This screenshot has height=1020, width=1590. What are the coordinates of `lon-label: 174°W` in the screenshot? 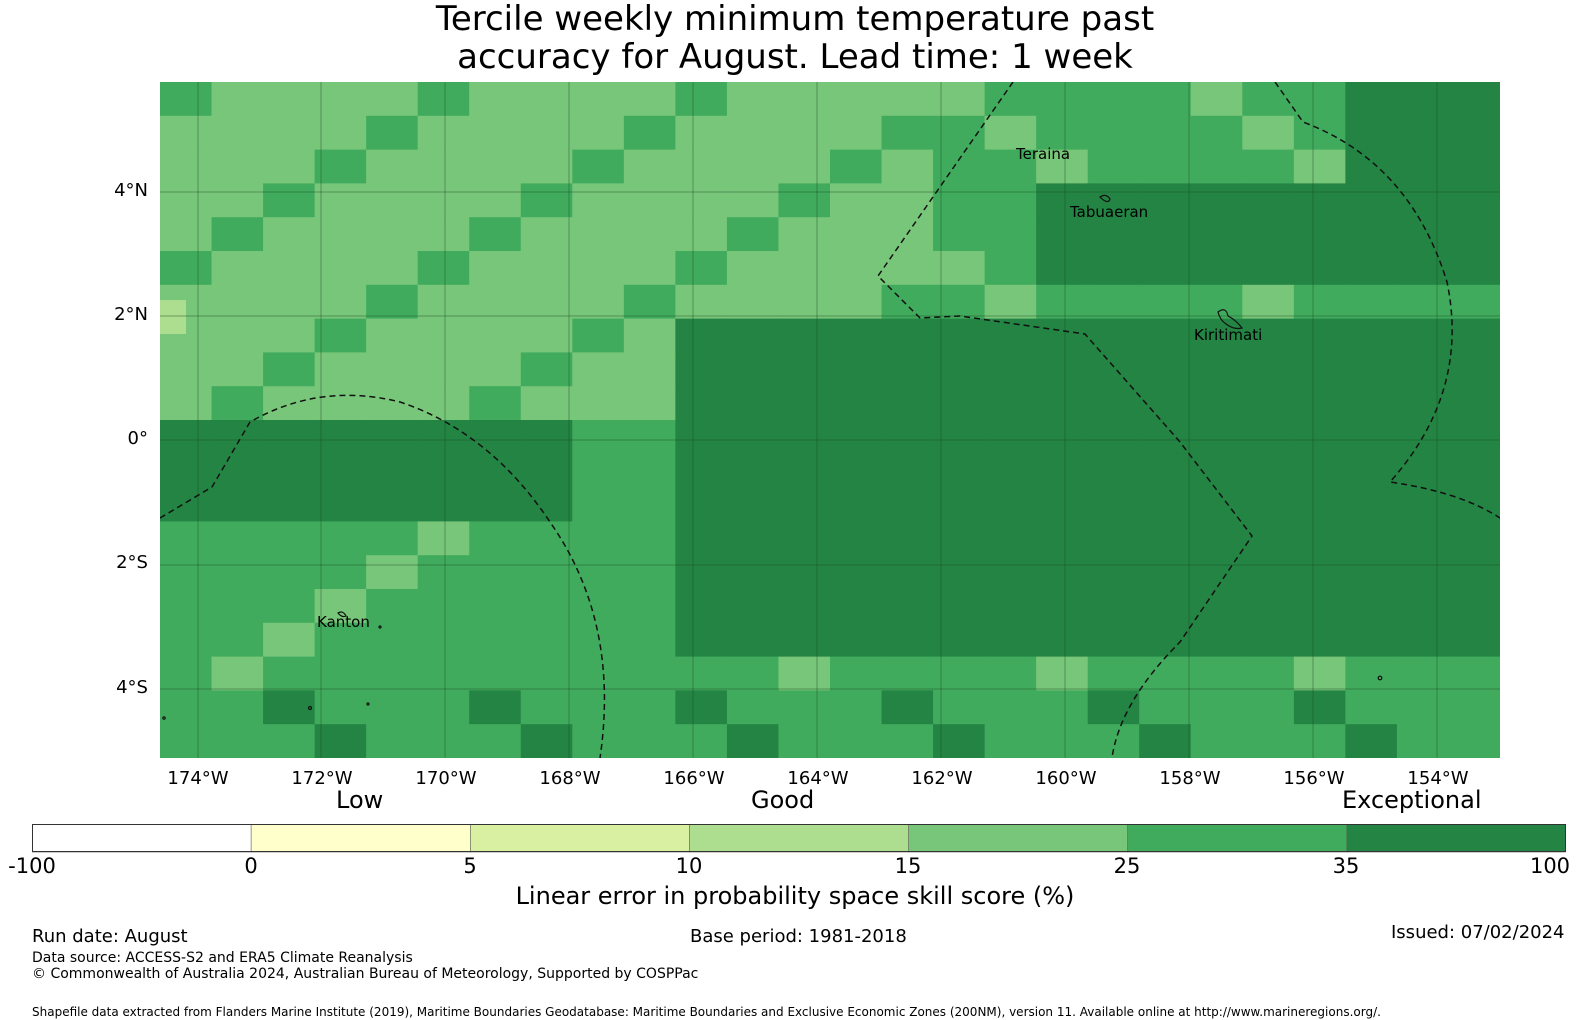 It's located at (198, 778).